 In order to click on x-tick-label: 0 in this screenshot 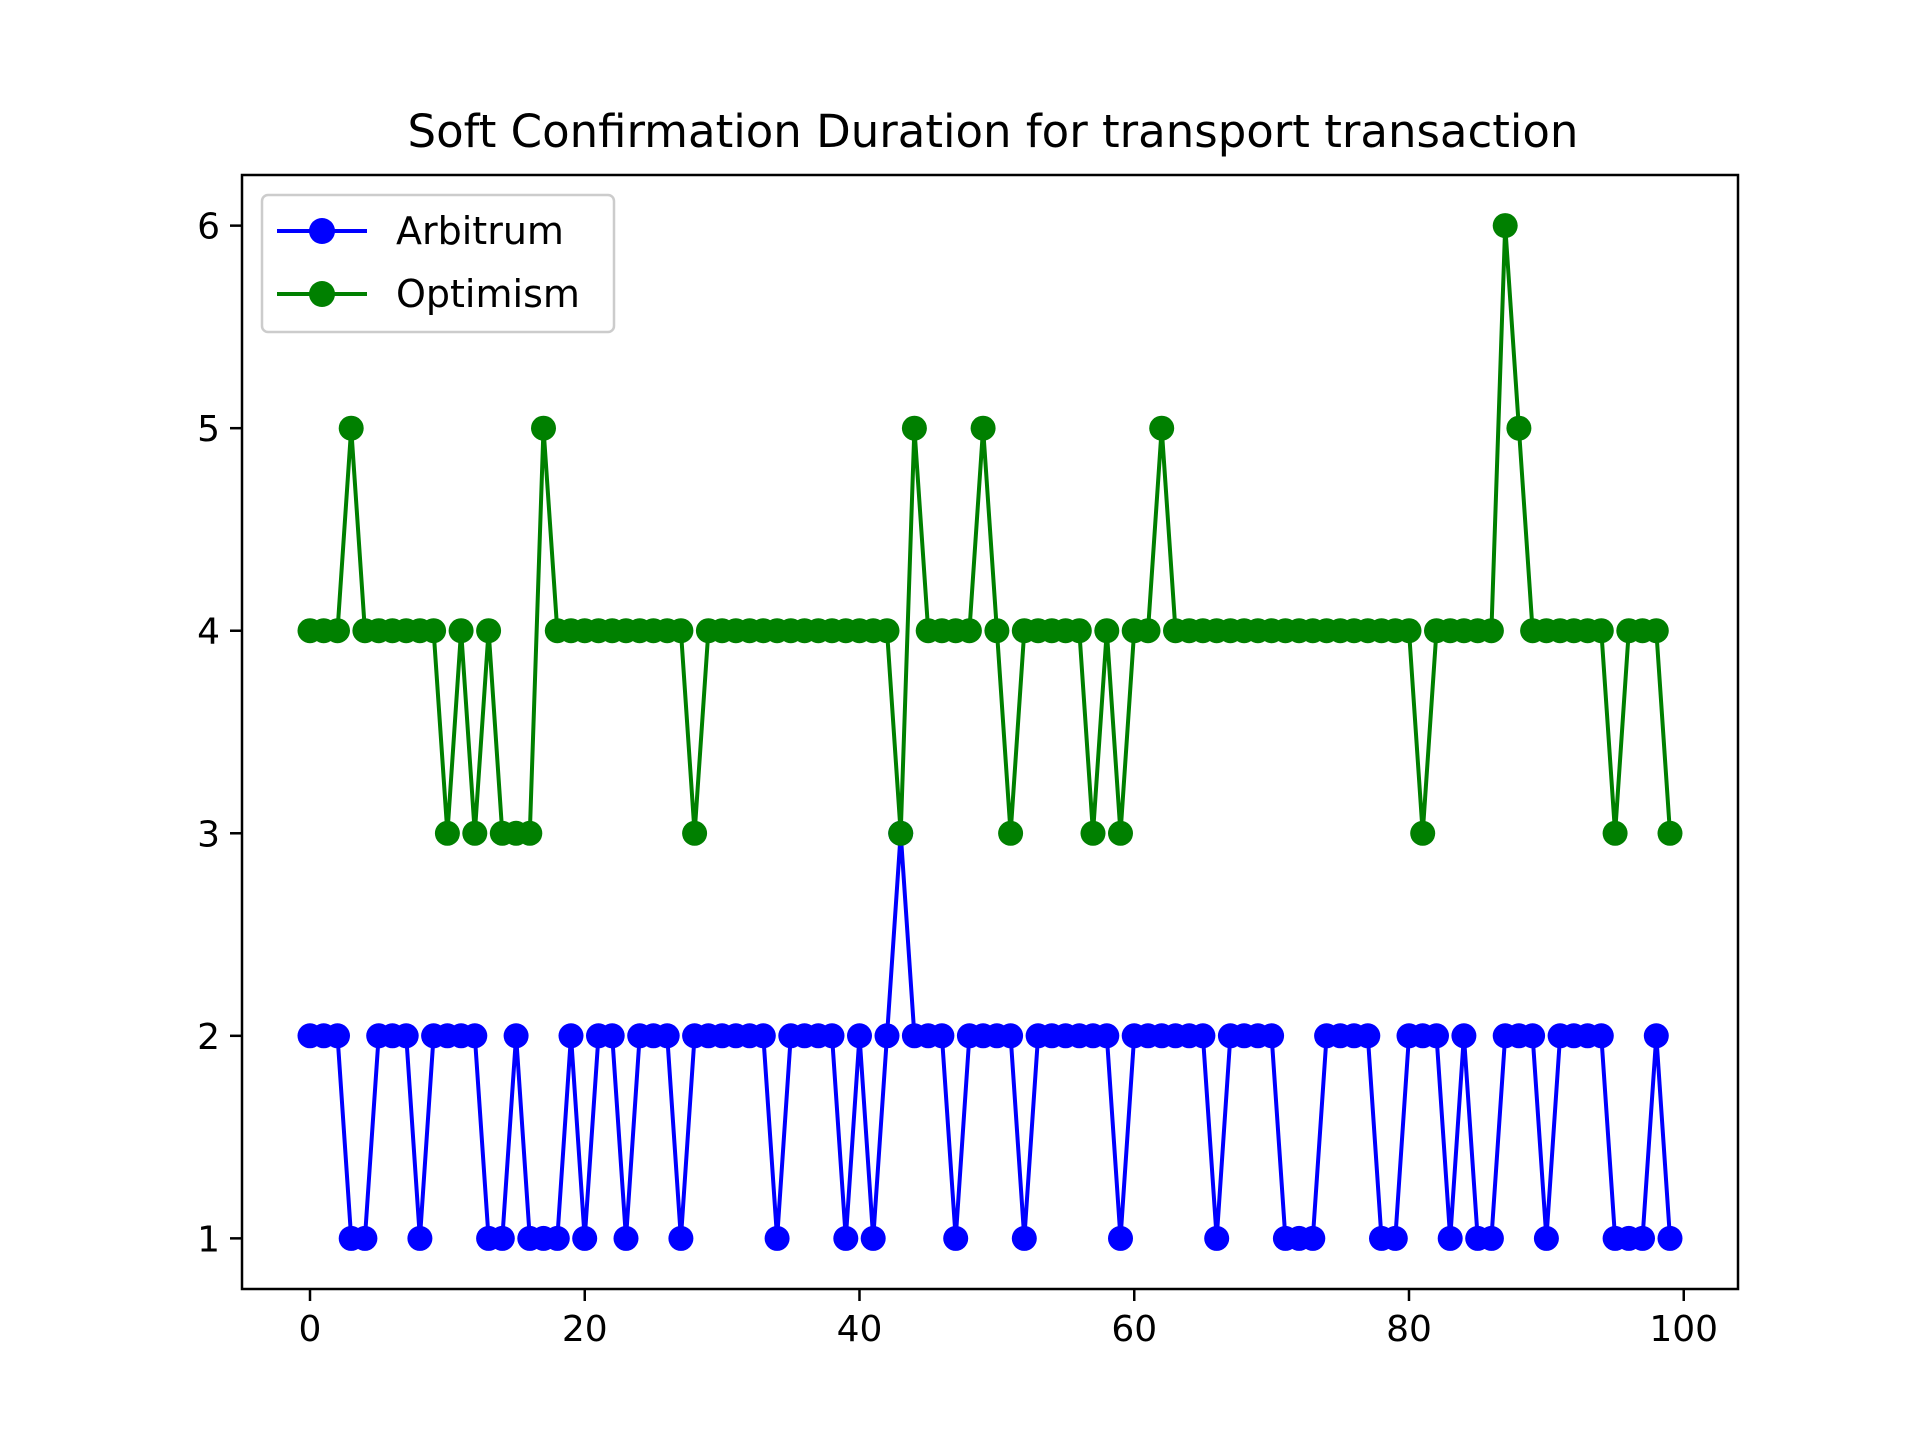, I will do `click(310, 1329)`.